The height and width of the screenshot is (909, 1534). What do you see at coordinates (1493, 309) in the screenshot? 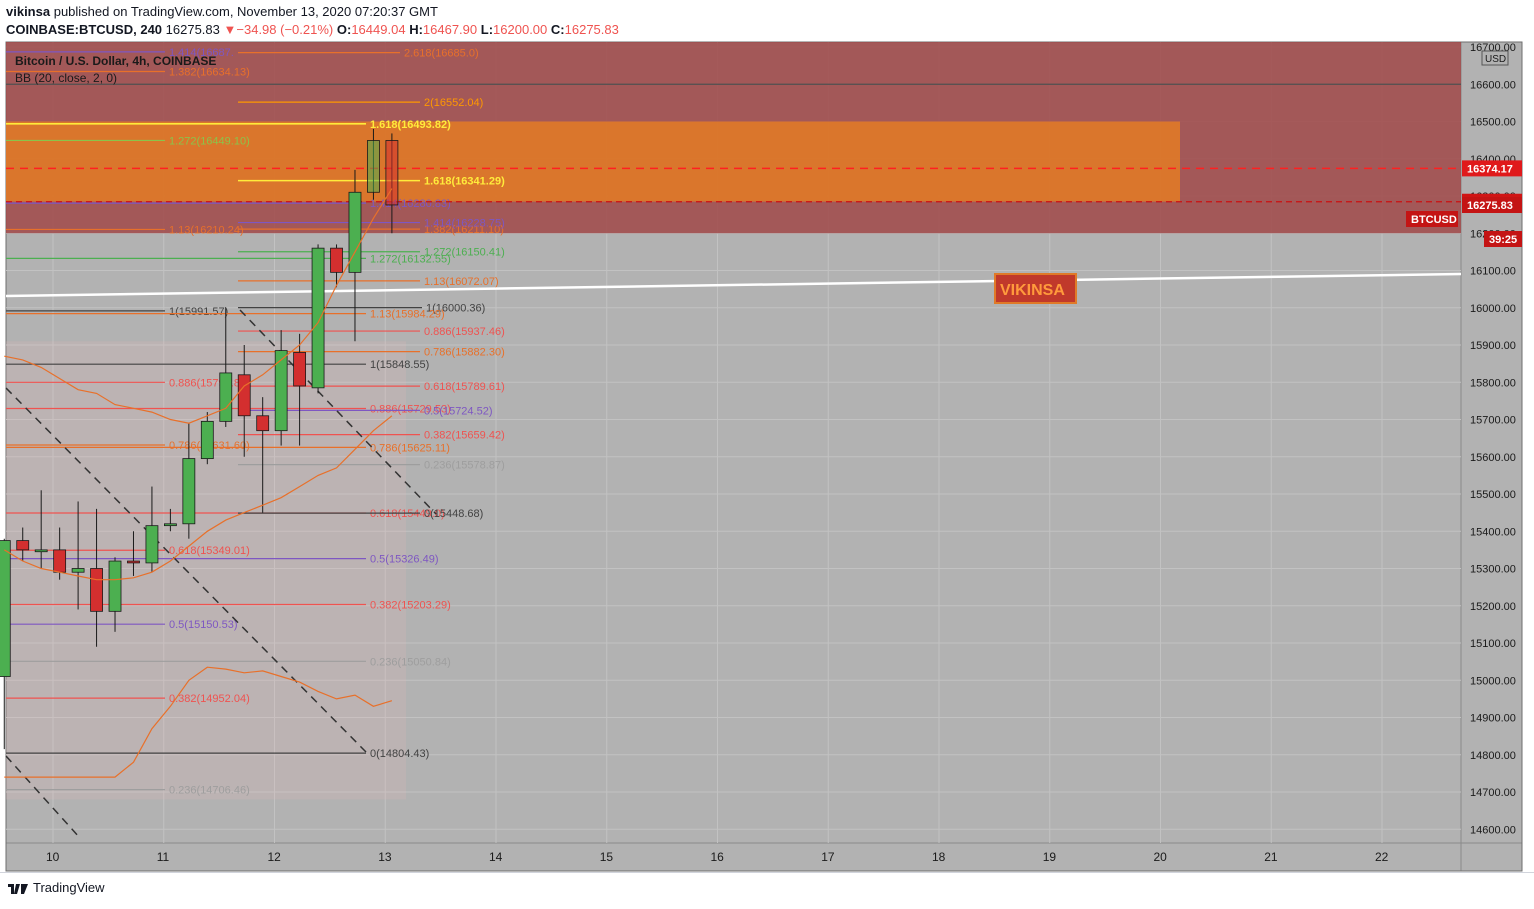
I see `price-tick-label: 16000.00` at bounding box center [1493, 309].